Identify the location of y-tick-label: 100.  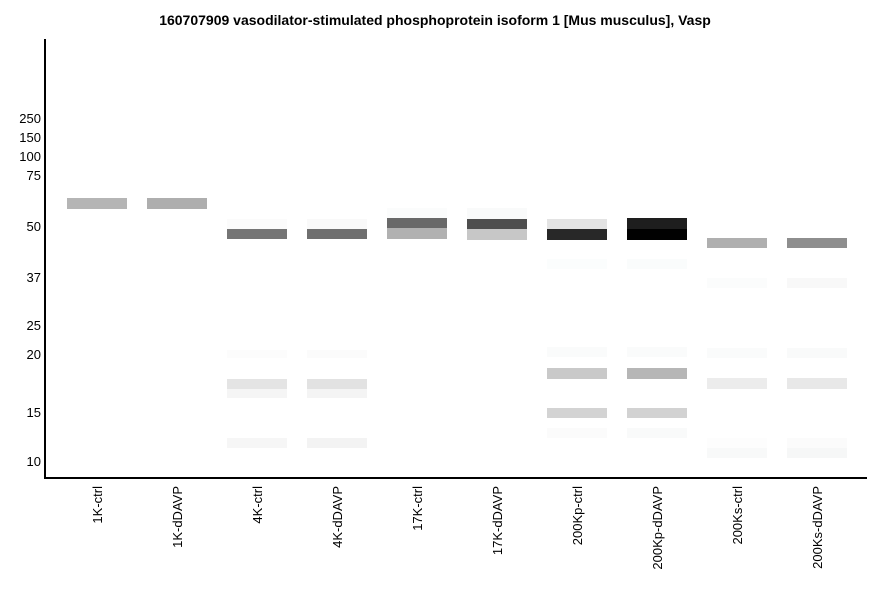
(30, 156).